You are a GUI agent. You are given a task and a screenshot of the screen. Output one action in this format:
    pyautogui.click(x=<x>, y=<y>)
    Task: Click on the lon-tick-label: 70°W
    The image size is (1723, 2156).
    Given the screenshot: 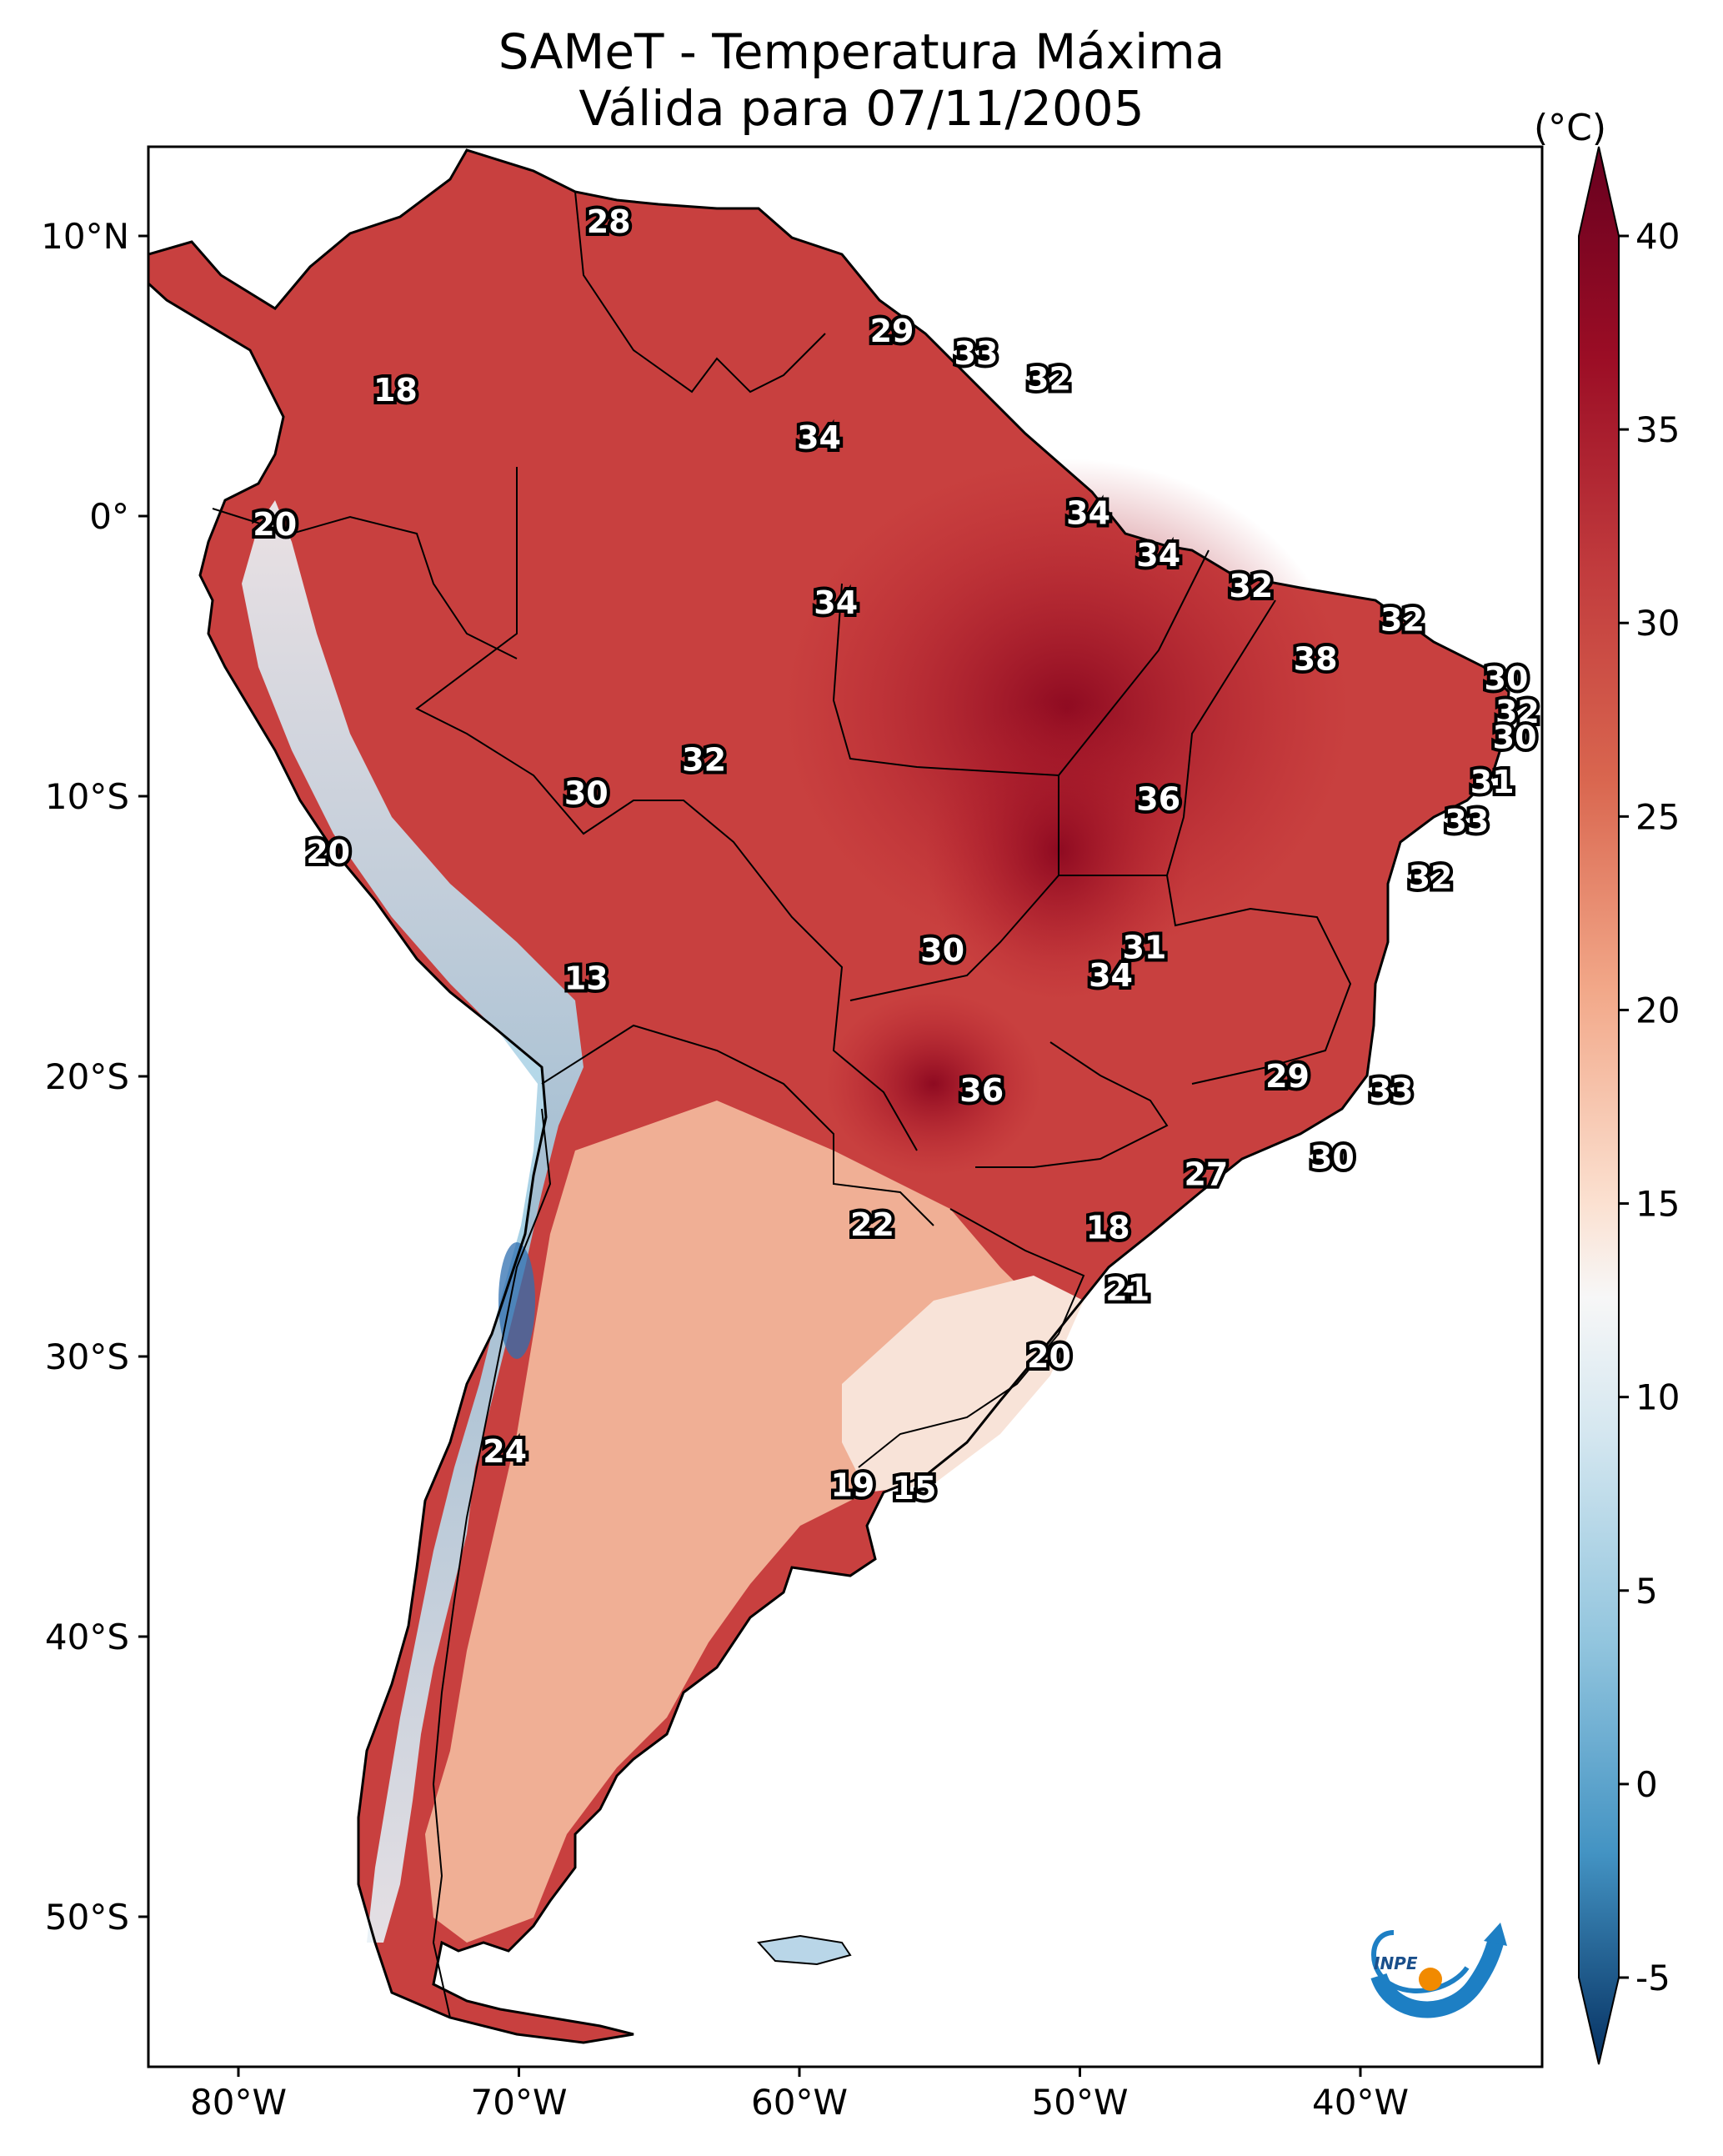 What is the action you would take?
    pyautogui.click(x=519, y=2102)
    